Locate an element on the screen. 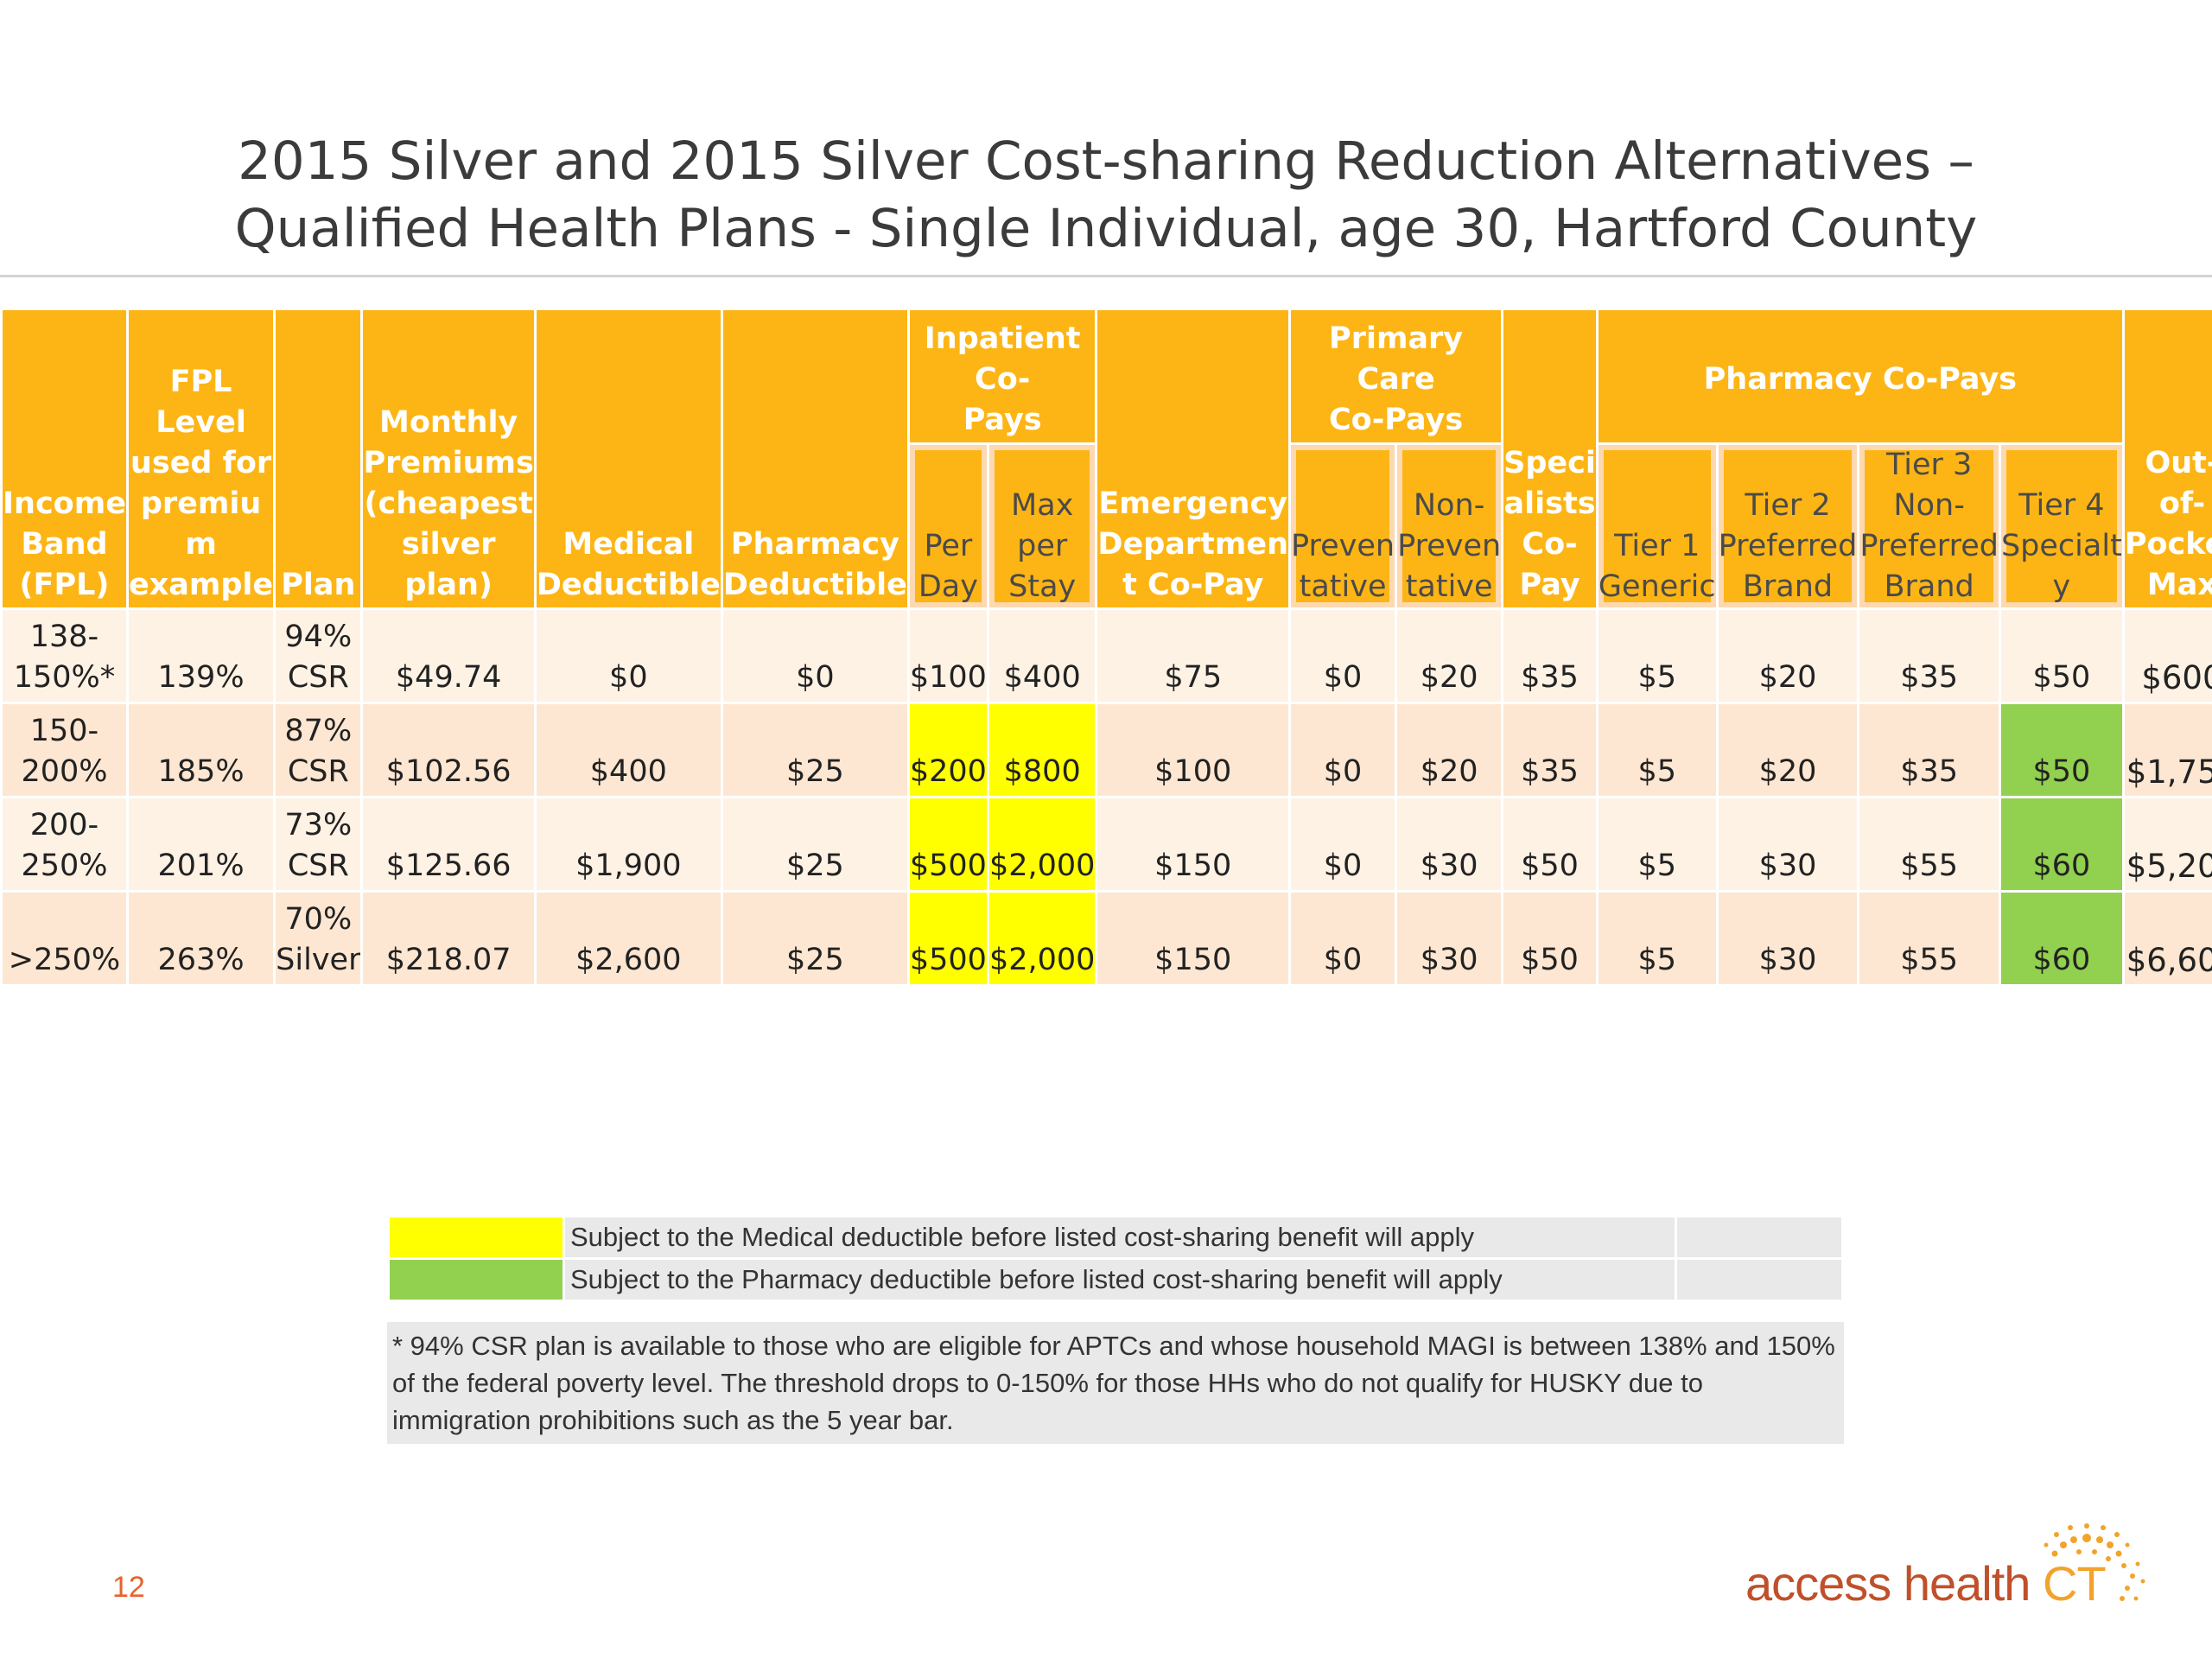 The height and width of the screenshot is (1659, 2212). cell-plan-line: Silver is located at coordinates (318, 960).